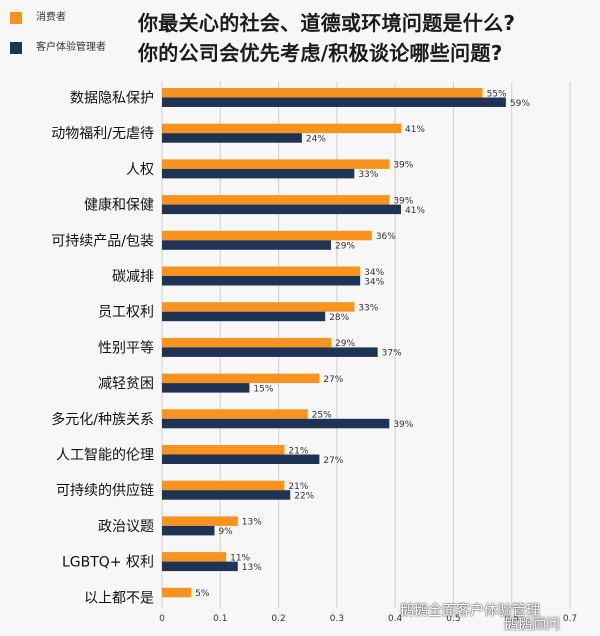 Image resolution: width=600 pixels, height=636 pixels. What do you see at coordinates (220, 619) in the screenshot?
I see `x-tick-label: 0.1` at bounding box center [220, 619].